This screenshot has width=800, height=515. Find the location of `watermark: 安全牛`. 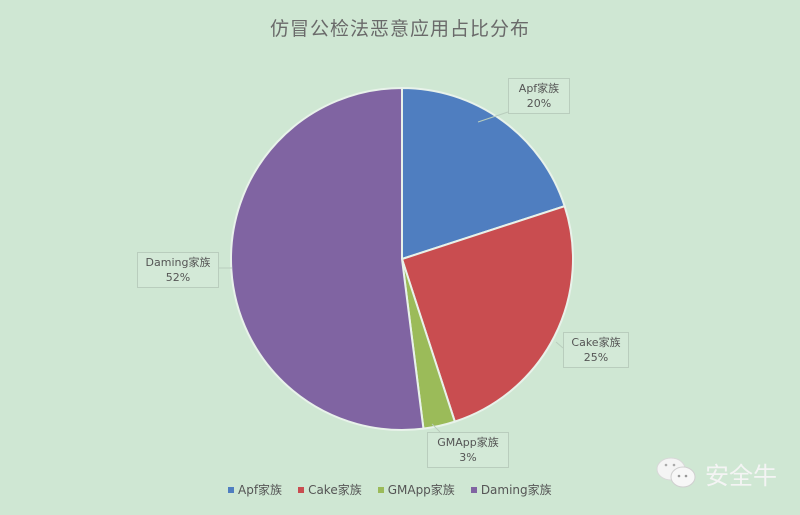

watermark: 安全牛 is located at coordinates (716, 473).